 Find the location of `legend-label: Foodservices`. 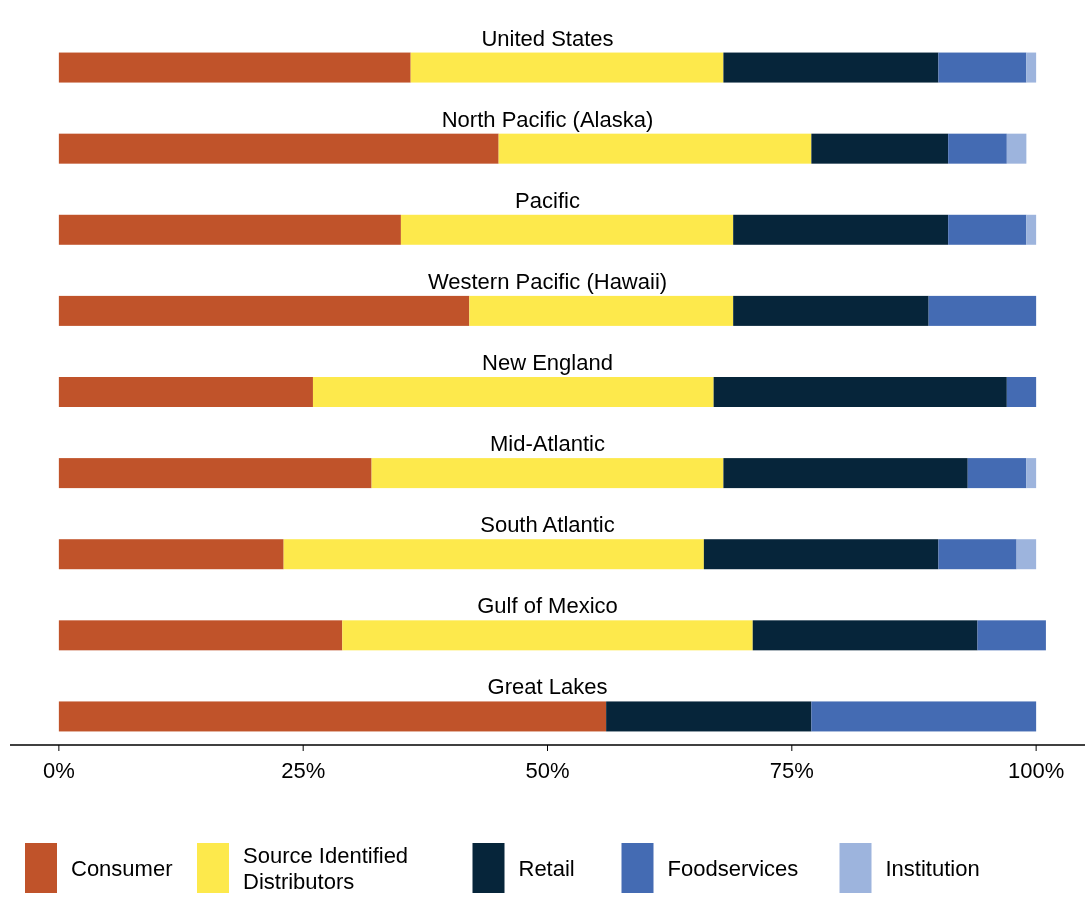

legend-label: Foodservices is located at coordinates (733, 868).